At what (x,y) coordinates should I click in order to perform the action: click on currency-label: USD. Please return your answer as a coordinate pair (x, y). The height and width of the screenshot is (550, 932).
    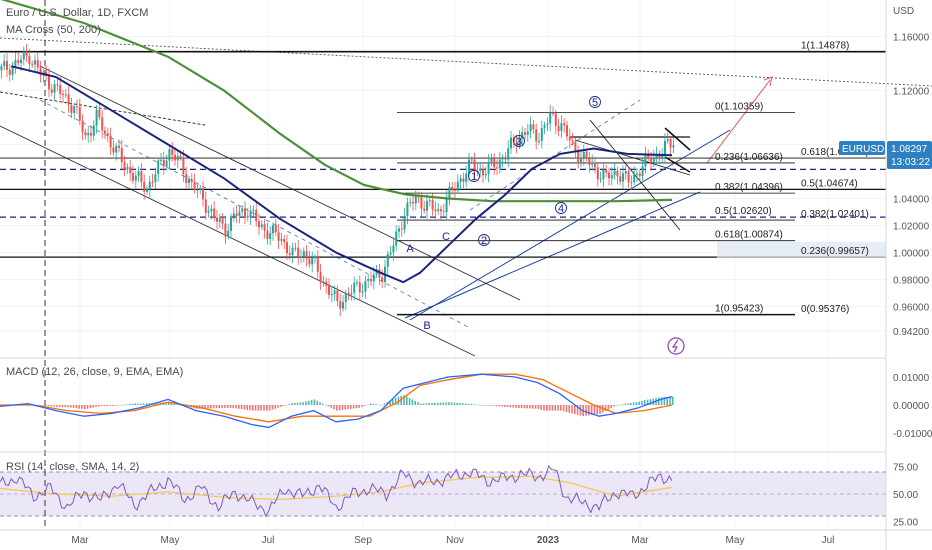
    Looking at the image, I should click on (903, 11).